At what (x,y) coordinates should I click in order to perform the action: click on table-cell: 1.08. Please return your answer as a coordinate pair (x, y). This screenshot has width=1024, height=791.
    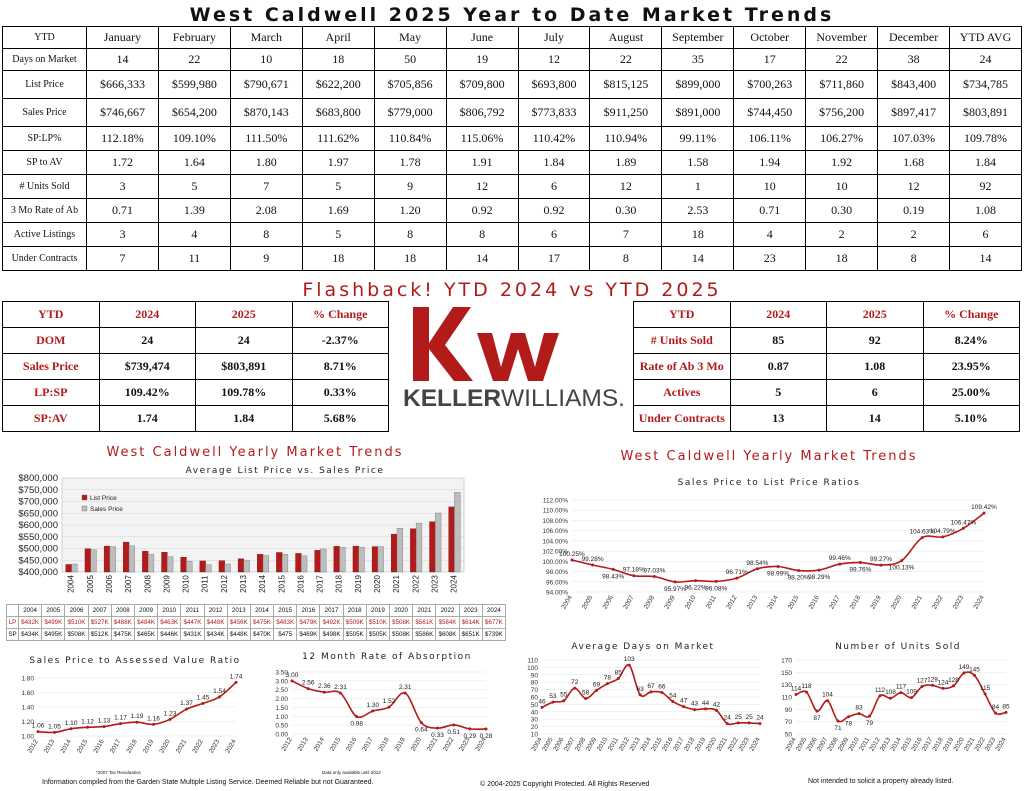
    Looking at the image, I should click on (985, 210).